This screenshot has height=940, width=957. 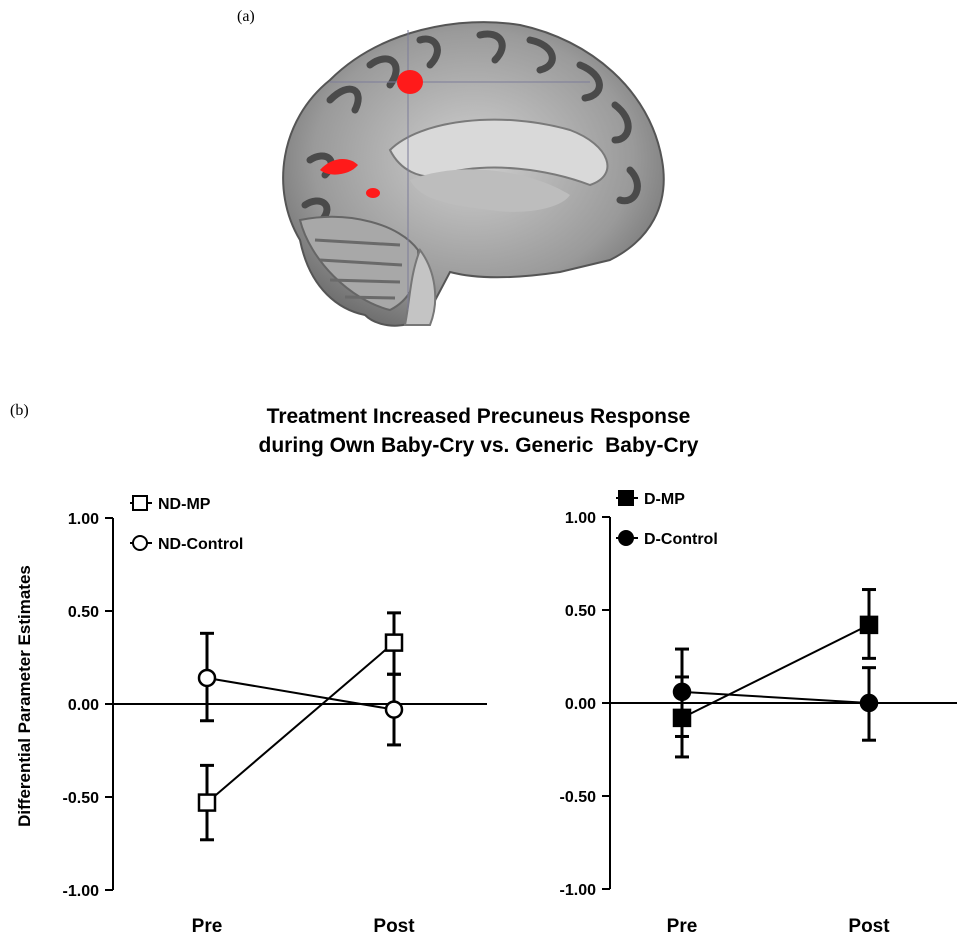 What do you see at coordinates (410, 82) in the screenshot?
I see `activation-precuneus` at bounding box center [410, 82].